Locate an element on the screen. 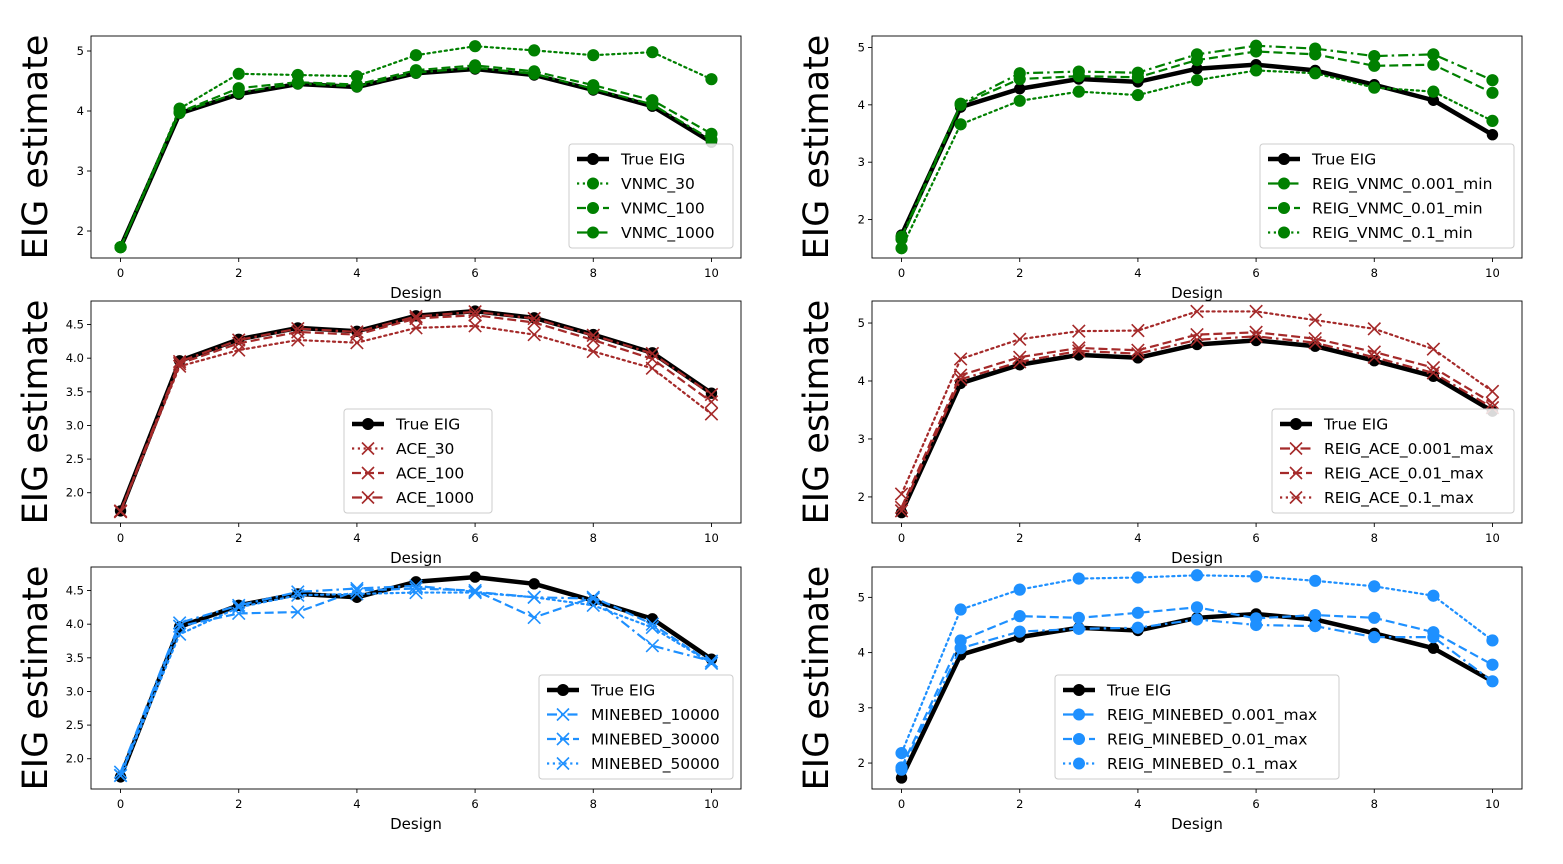  x-tick-label: 4 is located at coordinates (356, 273).